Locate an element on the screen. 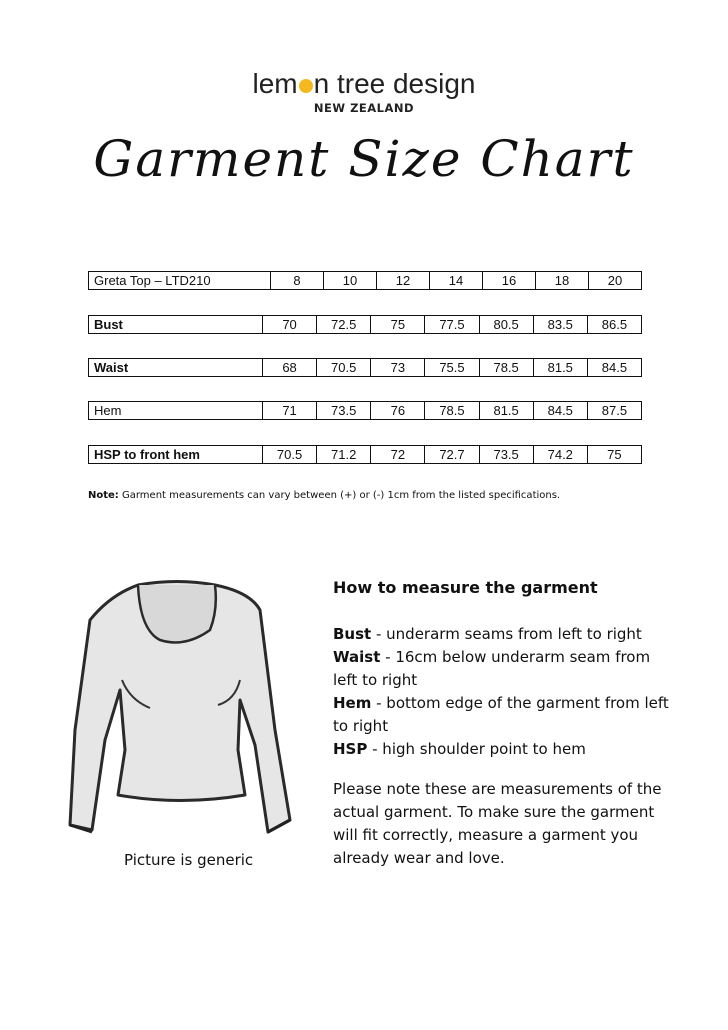 The width and height of the screenshot is (728, 1030). brand-subtitle: NEW ZEALAND is located at coordinates (364, 108).